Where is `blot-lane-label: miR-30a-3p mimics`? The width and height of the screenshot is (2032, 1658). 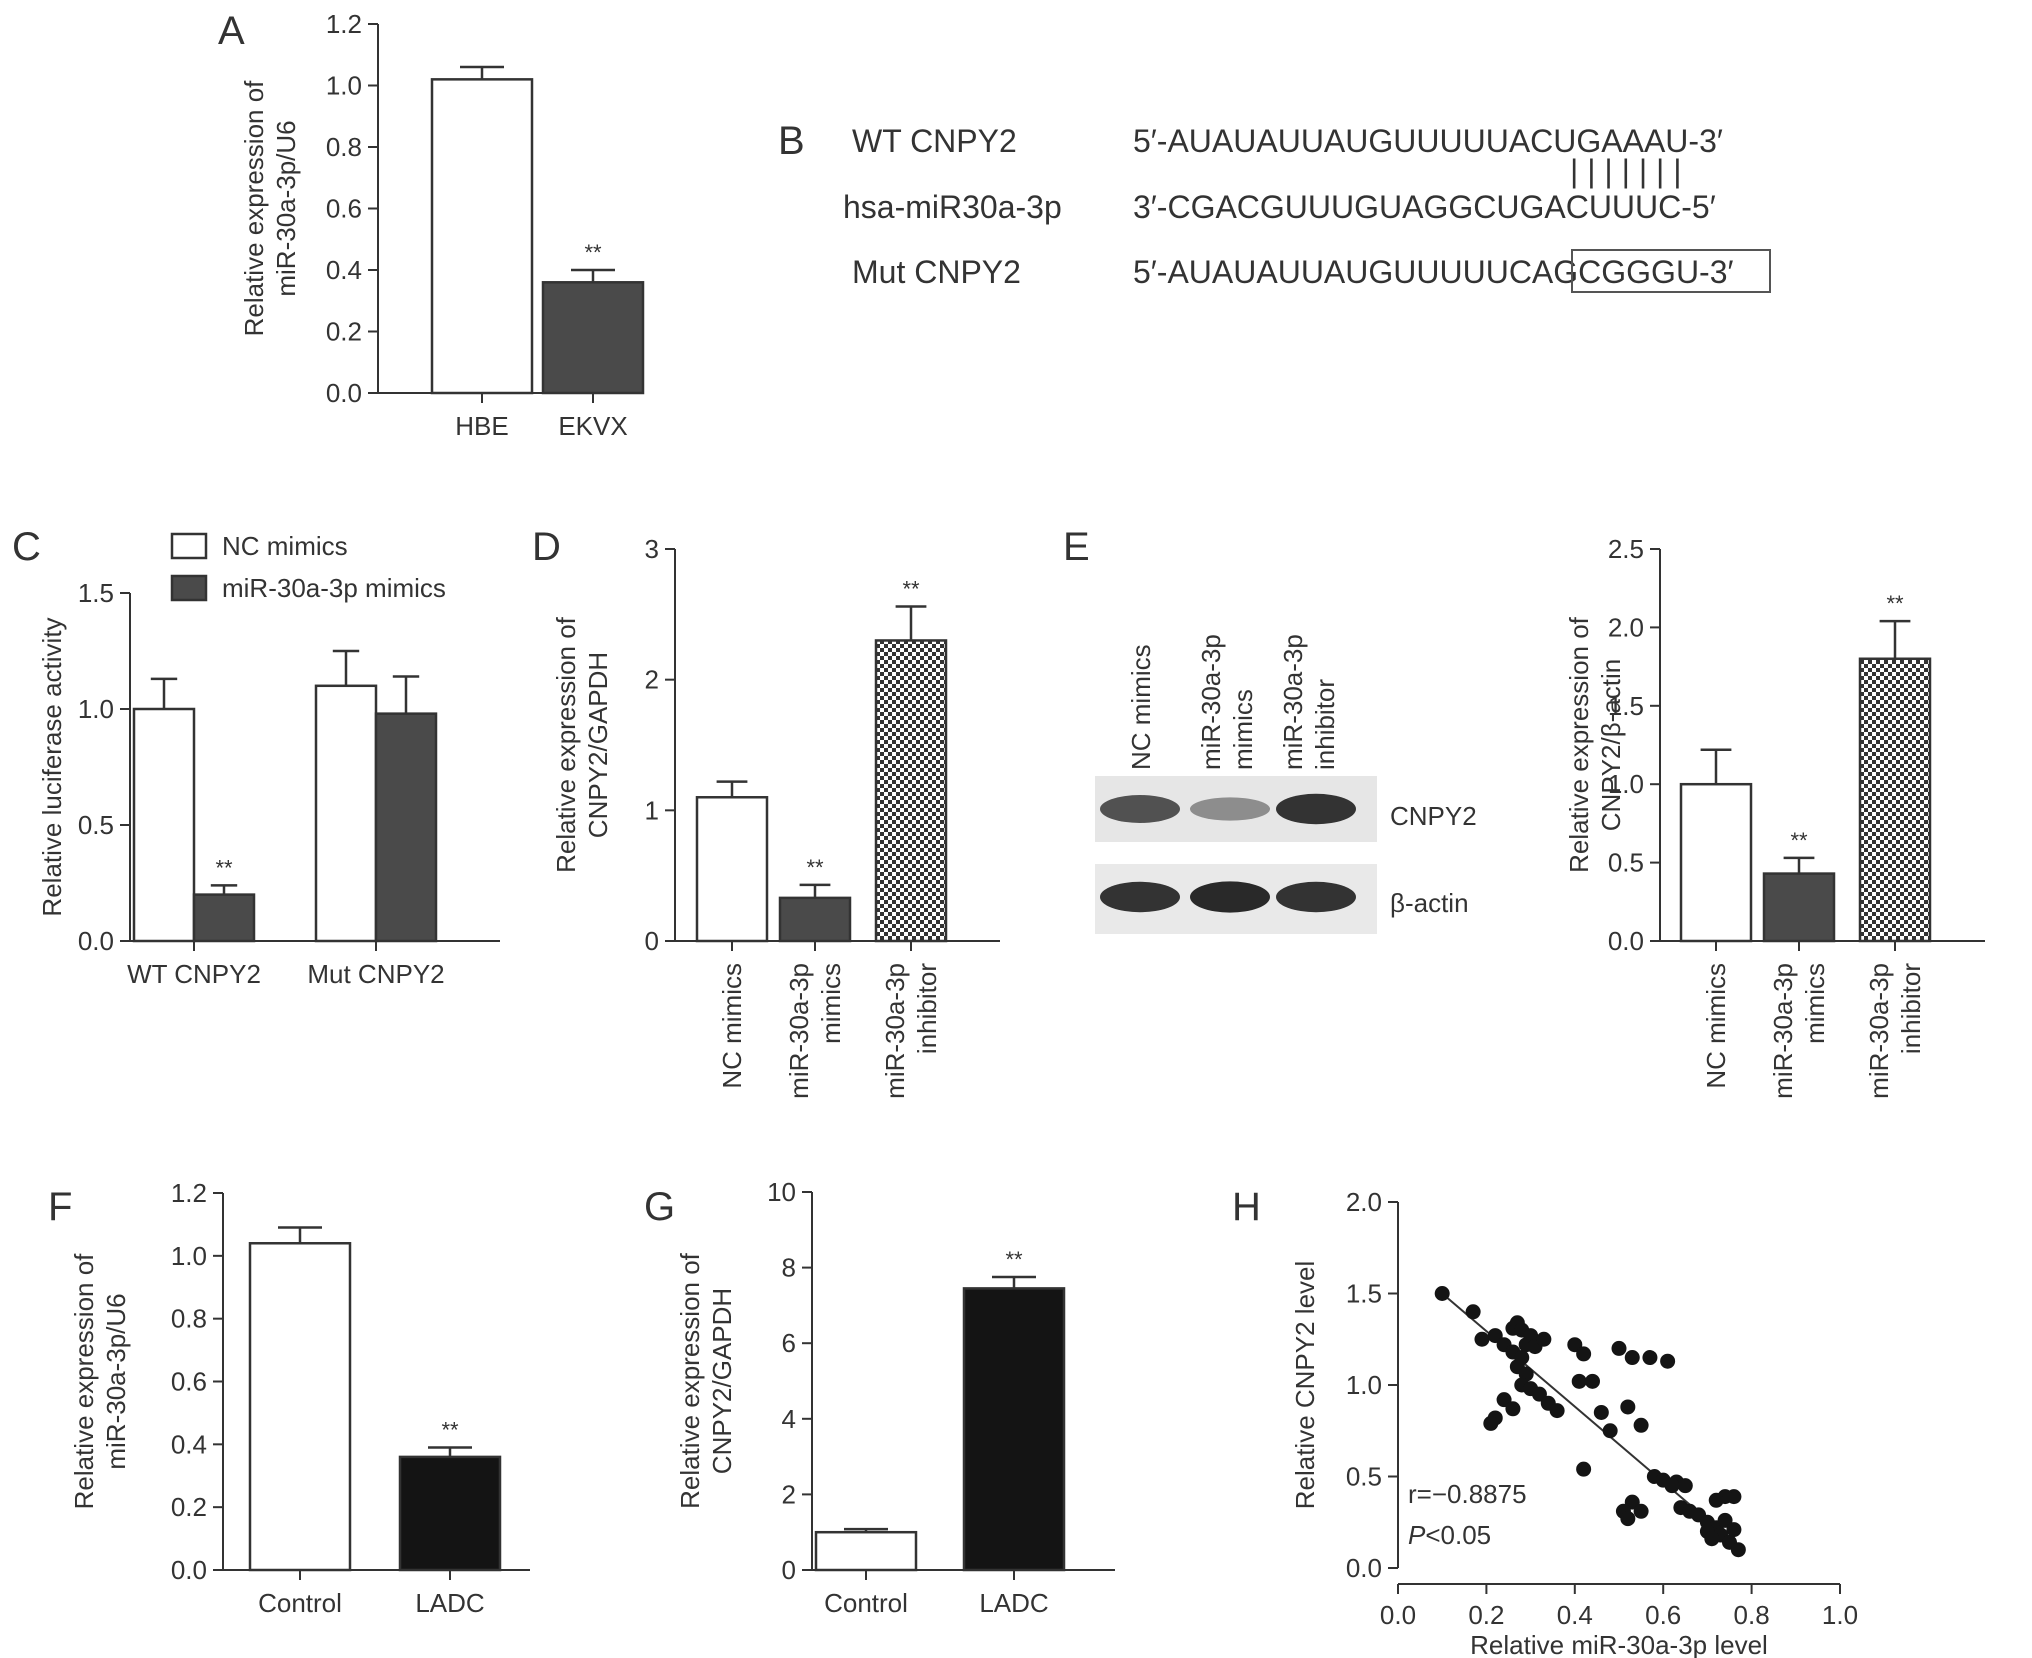 blot-lane-label: miR-30a-3p mimics is located at coordinates (1227, 702).